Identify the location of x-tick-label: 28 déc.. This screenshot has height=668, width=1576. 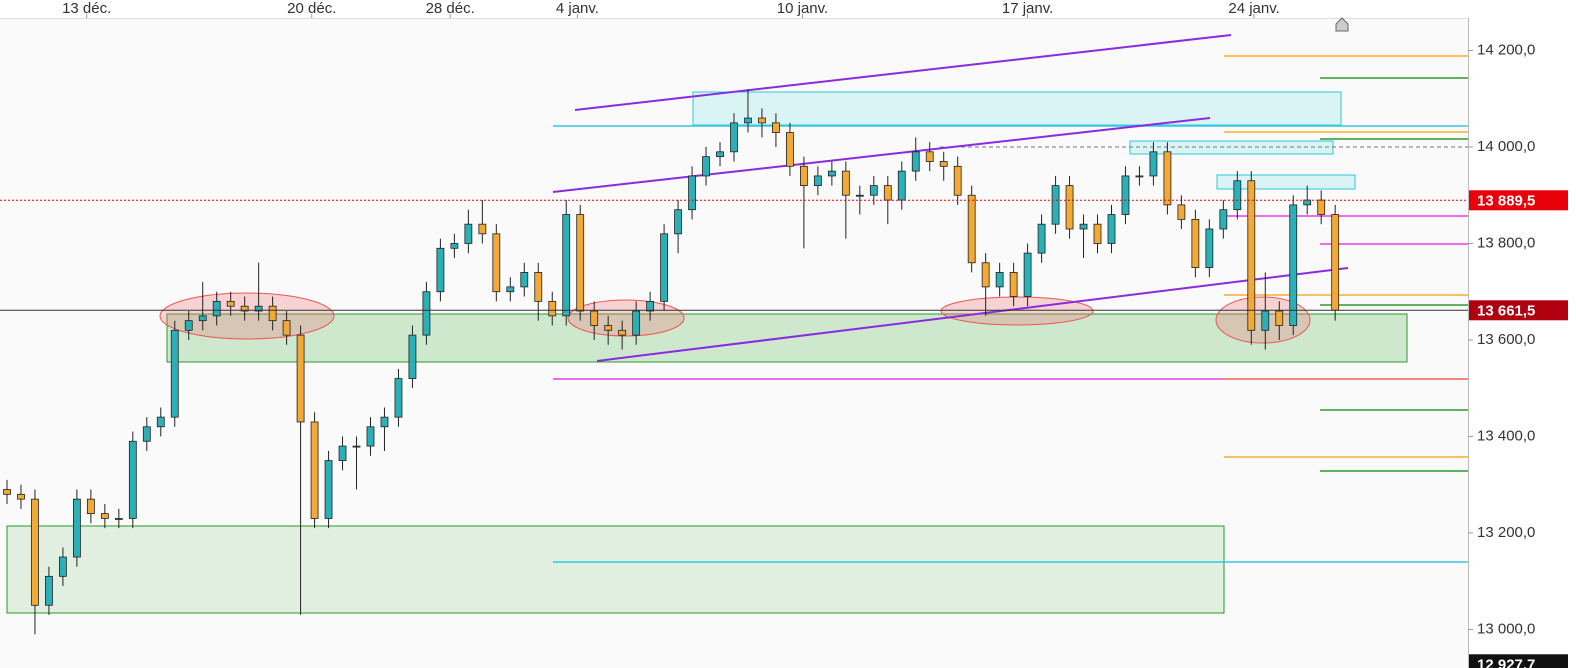
(450, 8).